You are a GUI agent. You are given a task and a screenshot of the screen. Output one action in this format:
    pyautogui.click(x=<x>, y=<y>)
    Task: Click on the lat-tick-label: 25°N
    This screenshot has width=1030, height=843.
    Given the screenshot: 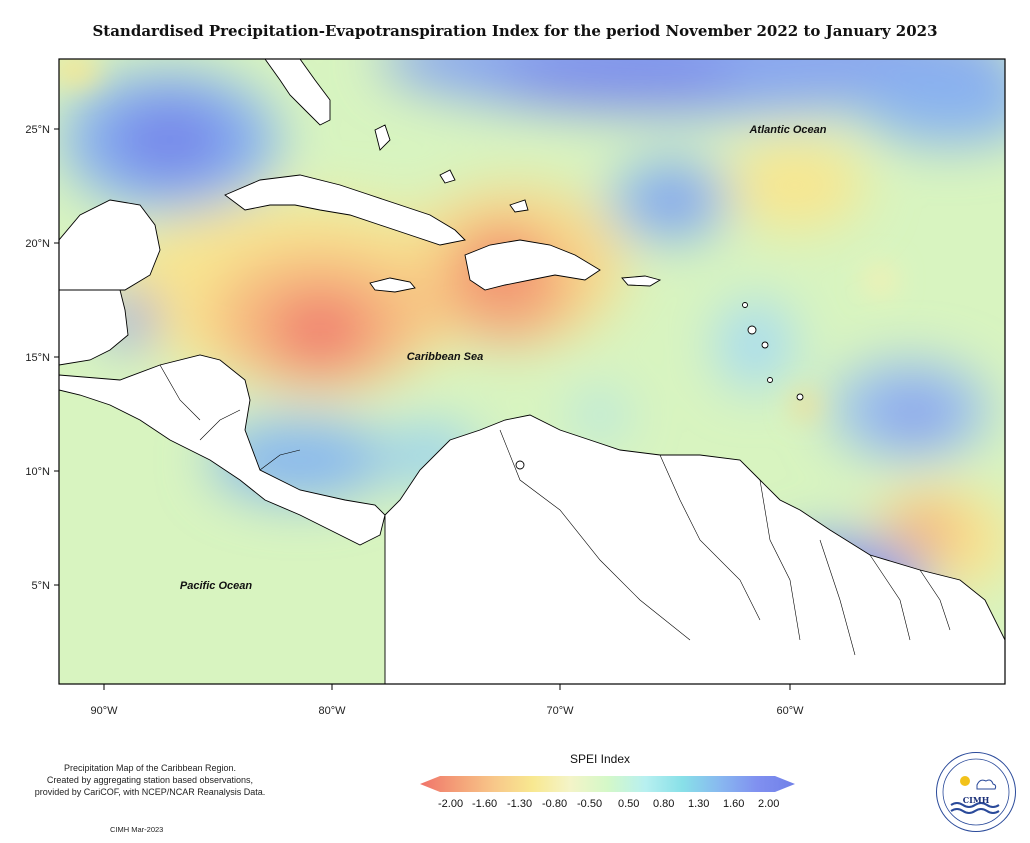 What is the action you would take?
    pyautogui.click(x=37, y=130)
    